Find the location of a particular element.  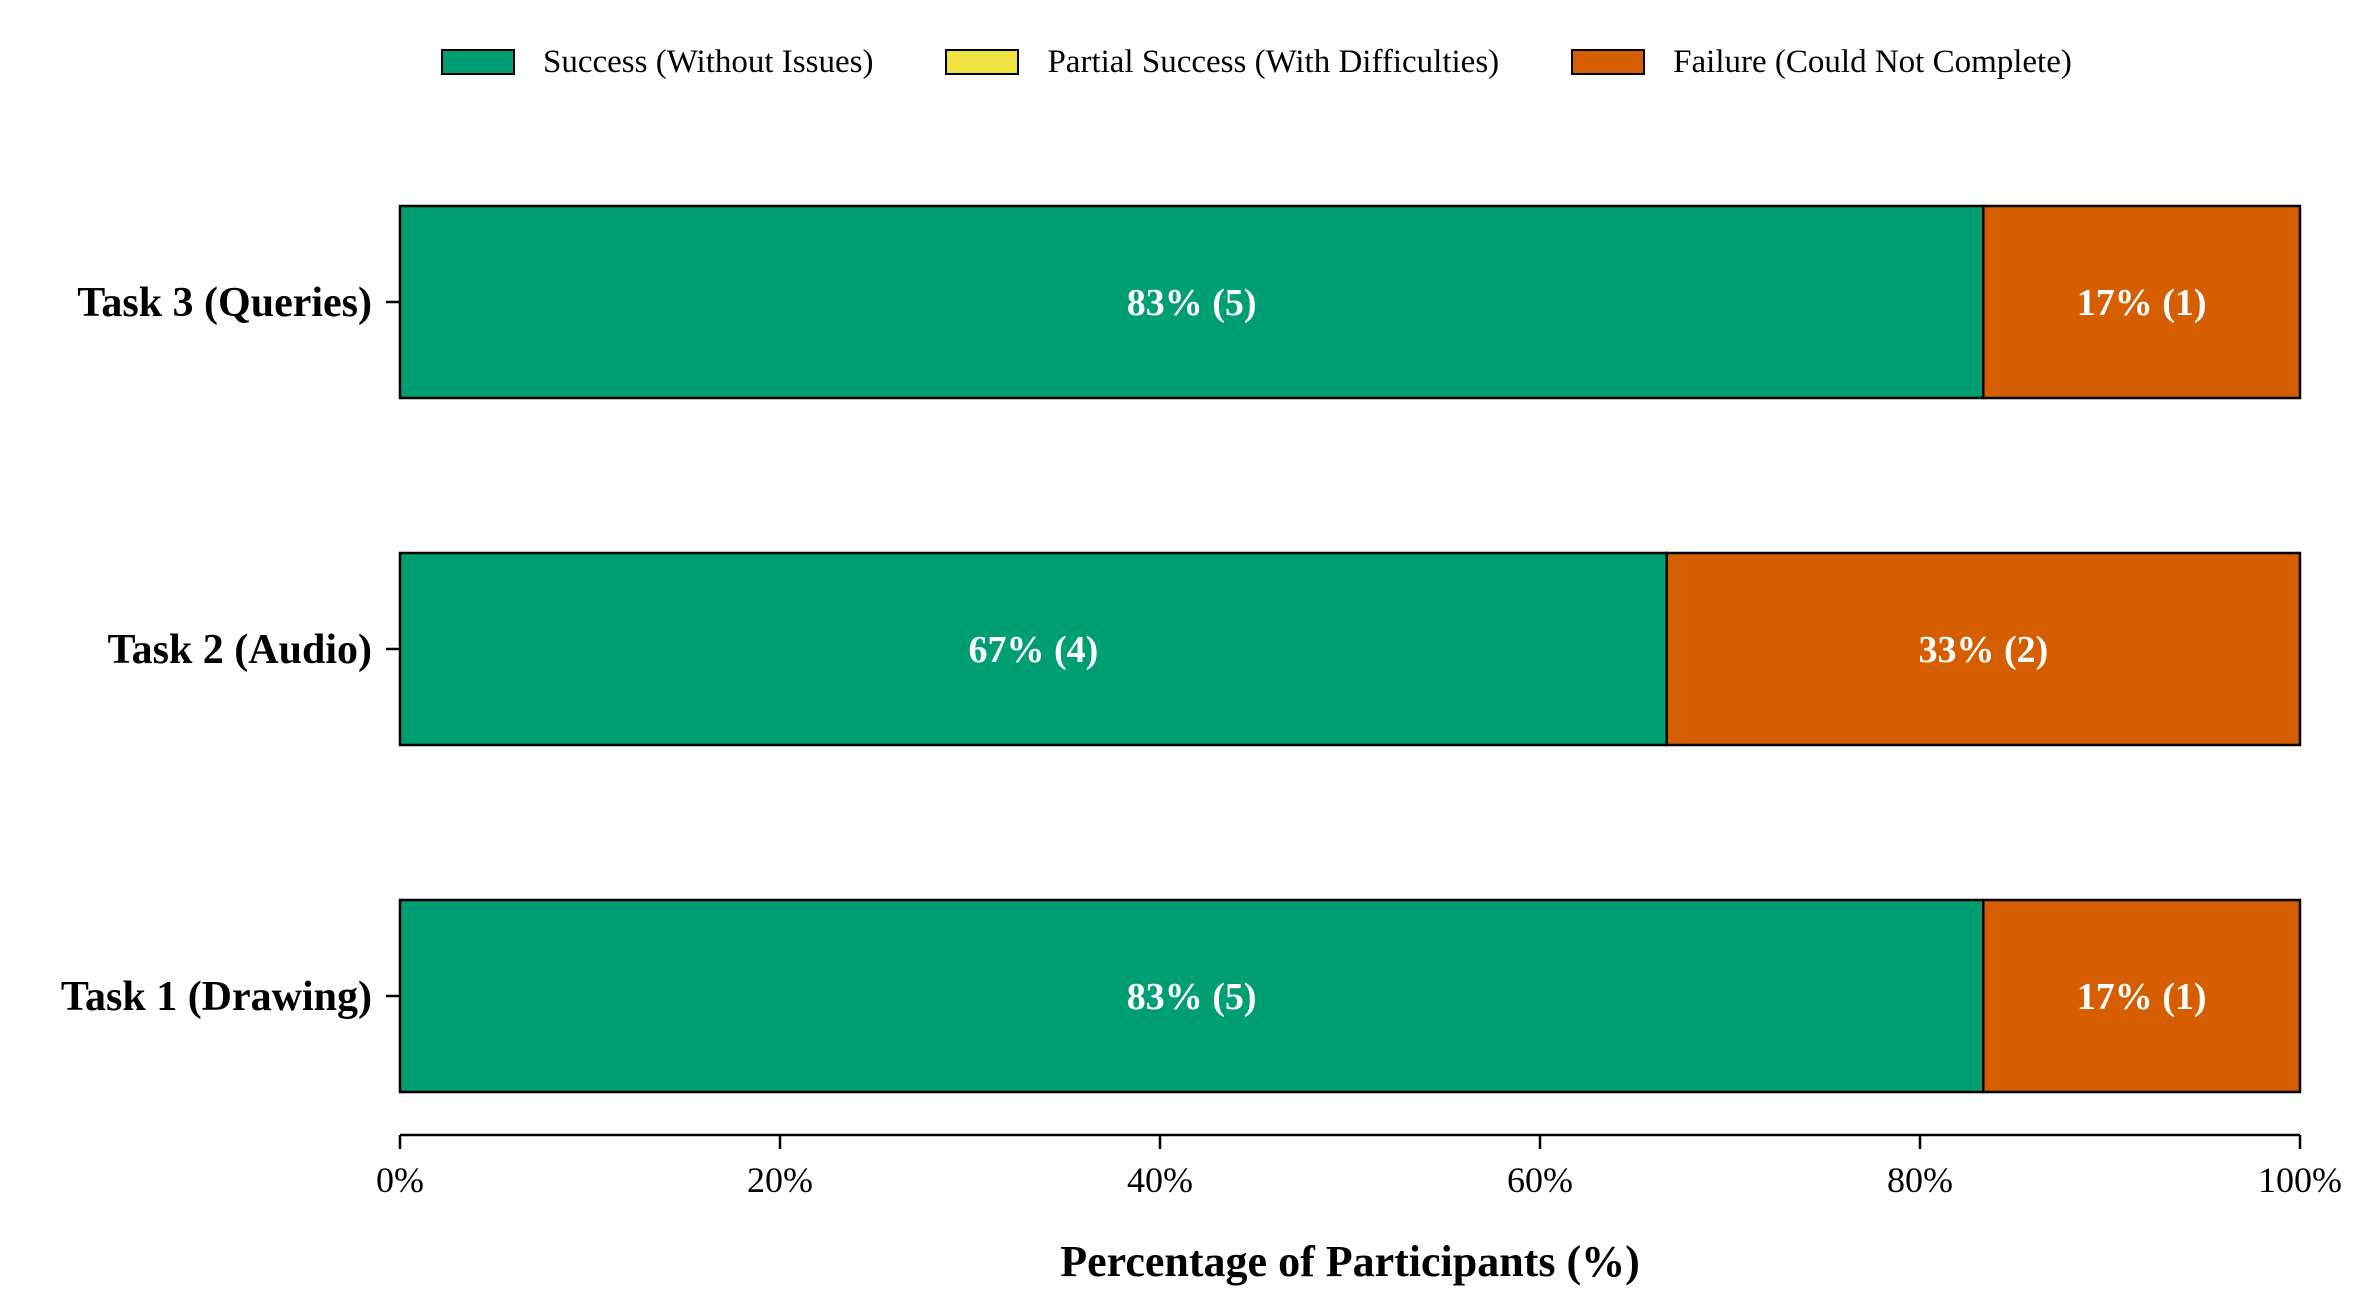

legend-label: Partial Success (With Difficulties) is located at coordinates (1273, 61).